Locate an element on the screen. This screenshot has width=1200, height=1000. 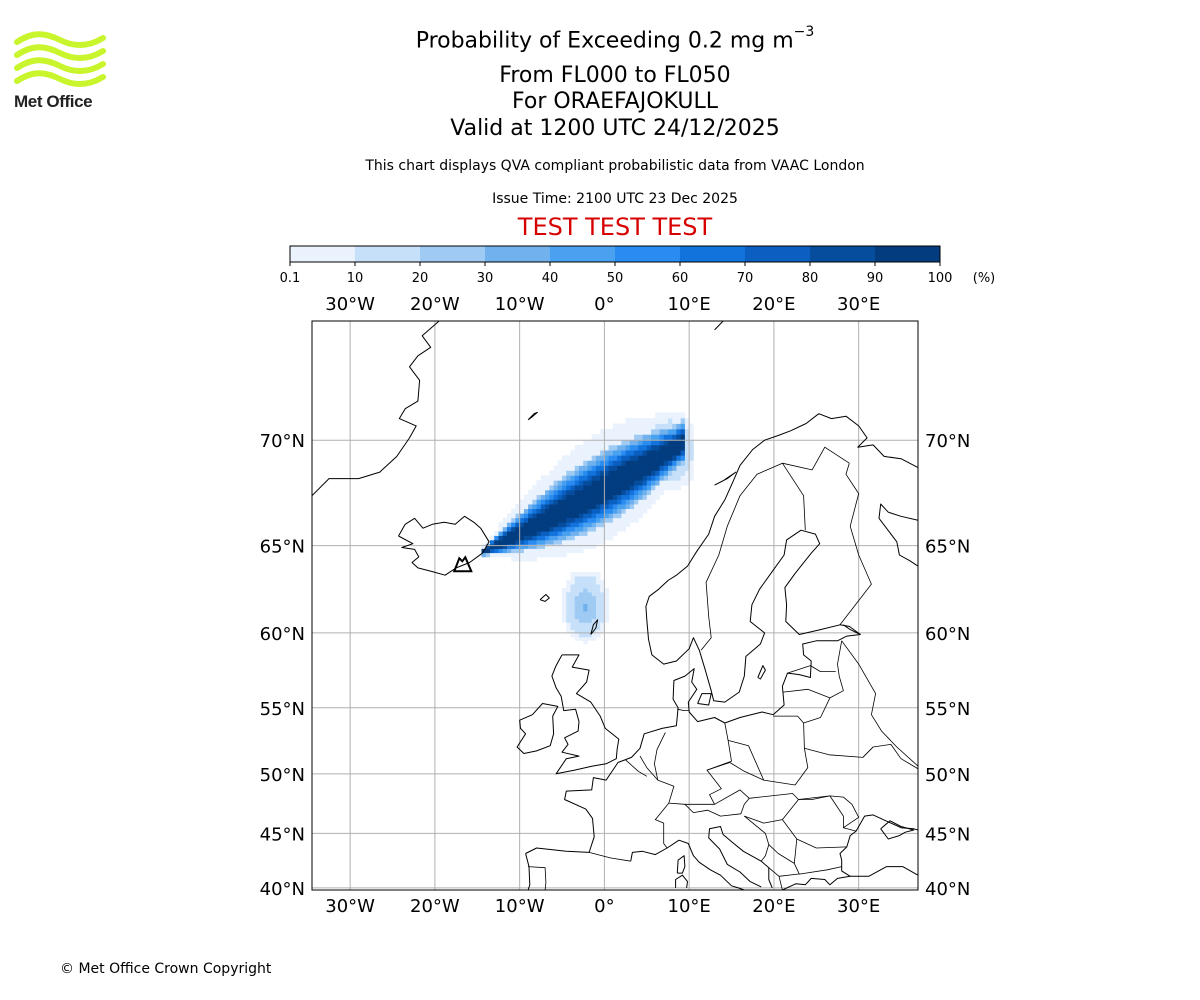
volcano-name: For ORAEFAJOKULL is located at coordinates (615, 101).